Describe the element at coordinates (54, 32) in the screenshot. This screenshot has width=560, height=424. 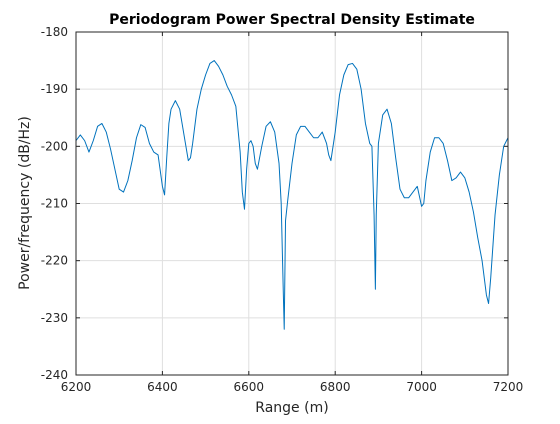
I see `y-tick-label: -180` at that location.